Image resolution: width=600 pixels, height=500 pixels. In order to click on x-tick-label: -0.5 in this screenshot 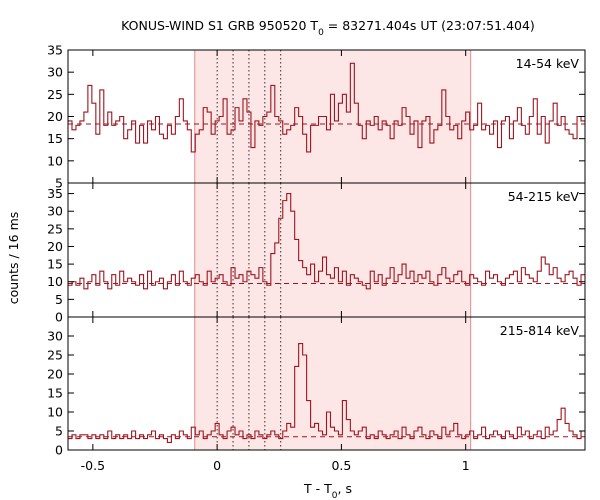, I will do `click(93, 465)`.